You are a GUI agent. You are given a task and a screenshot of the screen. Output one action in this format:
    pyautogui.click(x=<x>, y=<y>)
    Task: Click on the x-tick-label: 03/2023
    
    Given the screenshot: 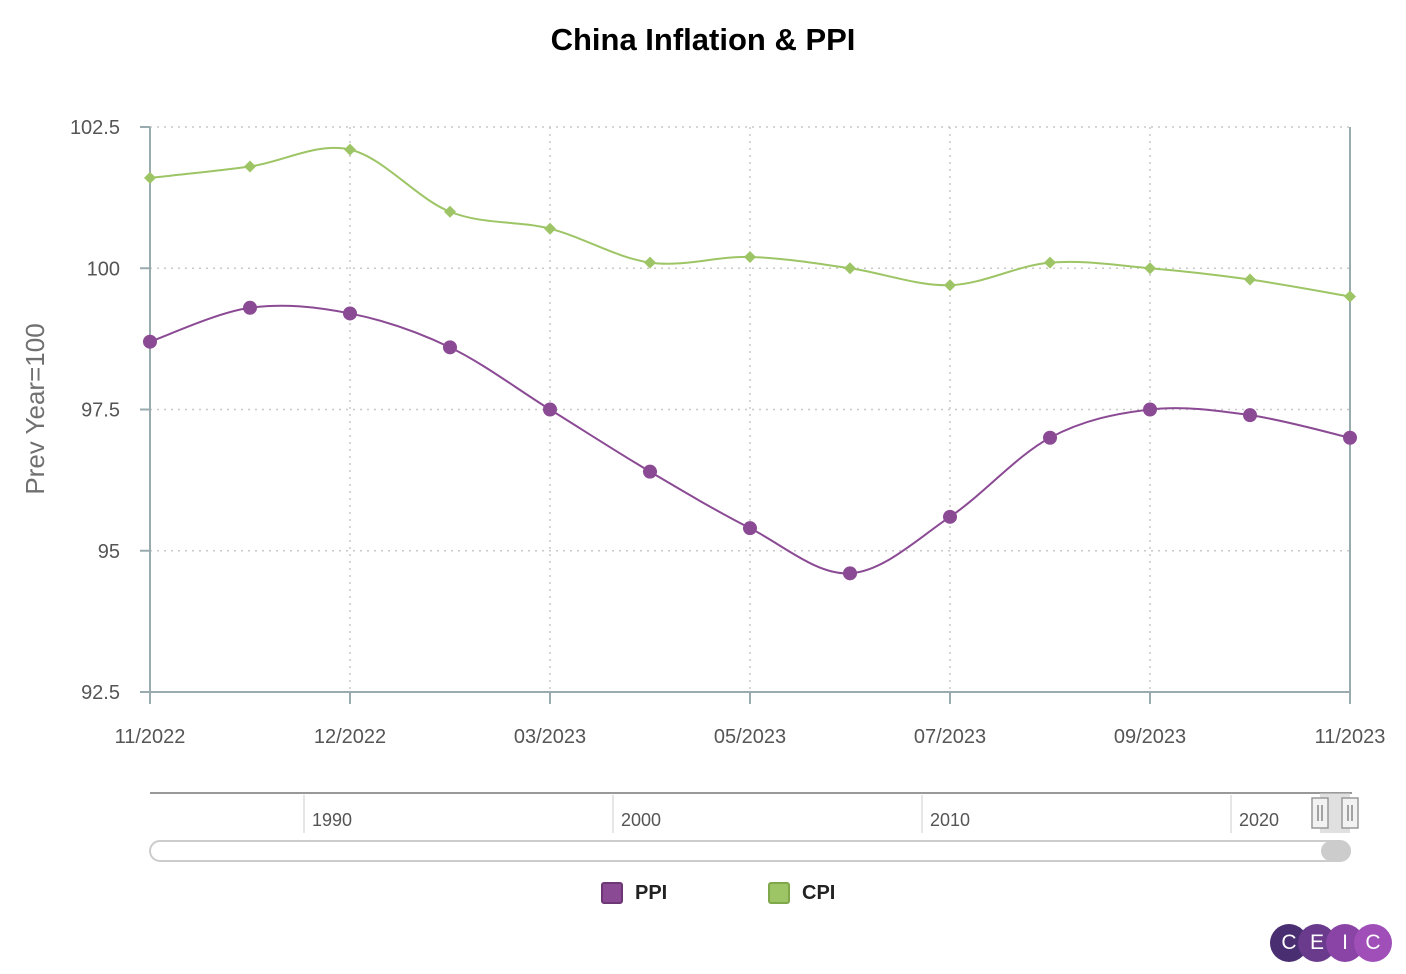 What is the action you would take?
    pyautogui.click(x=550, y=737)
    